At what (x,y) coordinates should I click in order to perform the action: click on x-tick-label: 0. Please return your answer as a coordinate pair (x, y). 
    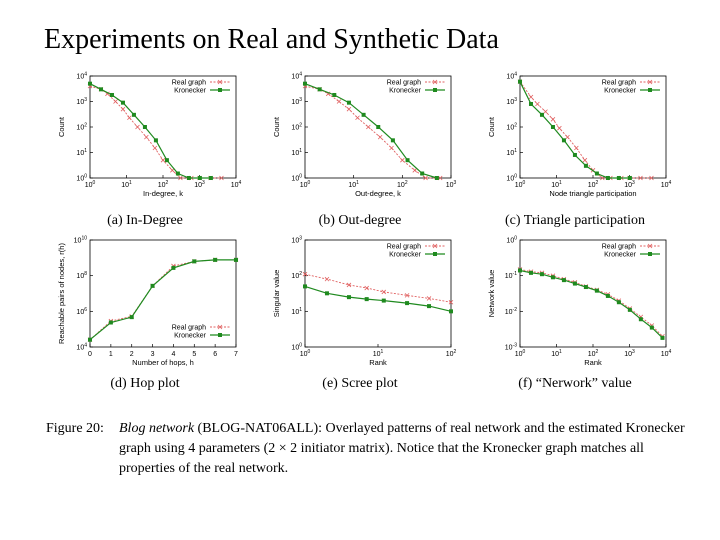
    Looking at the image, I should click on (90, 354).